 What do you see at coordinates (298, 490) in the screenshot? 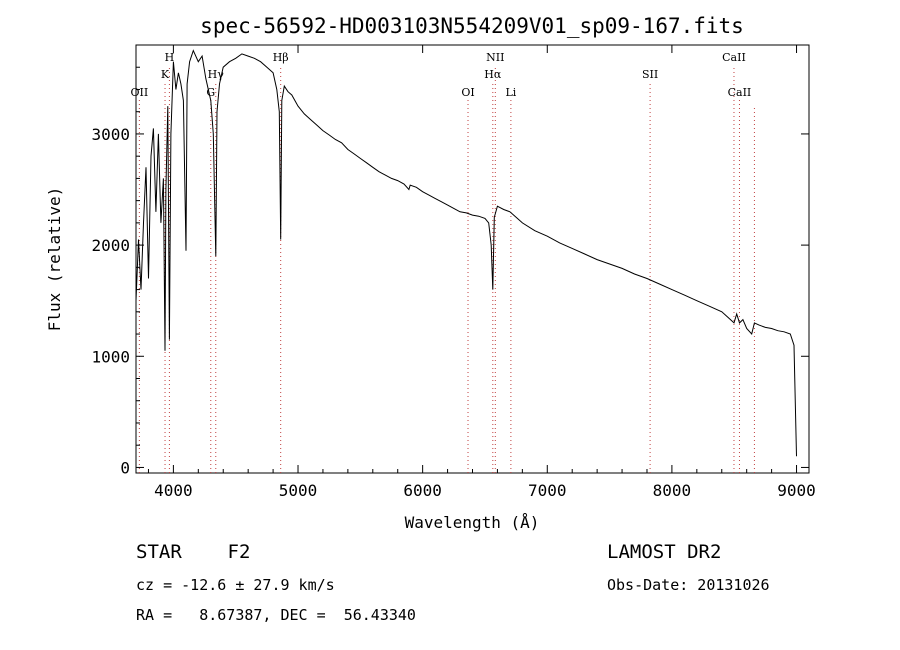
I see `x-tick-label: 5000` at bounding box center [298, 490].